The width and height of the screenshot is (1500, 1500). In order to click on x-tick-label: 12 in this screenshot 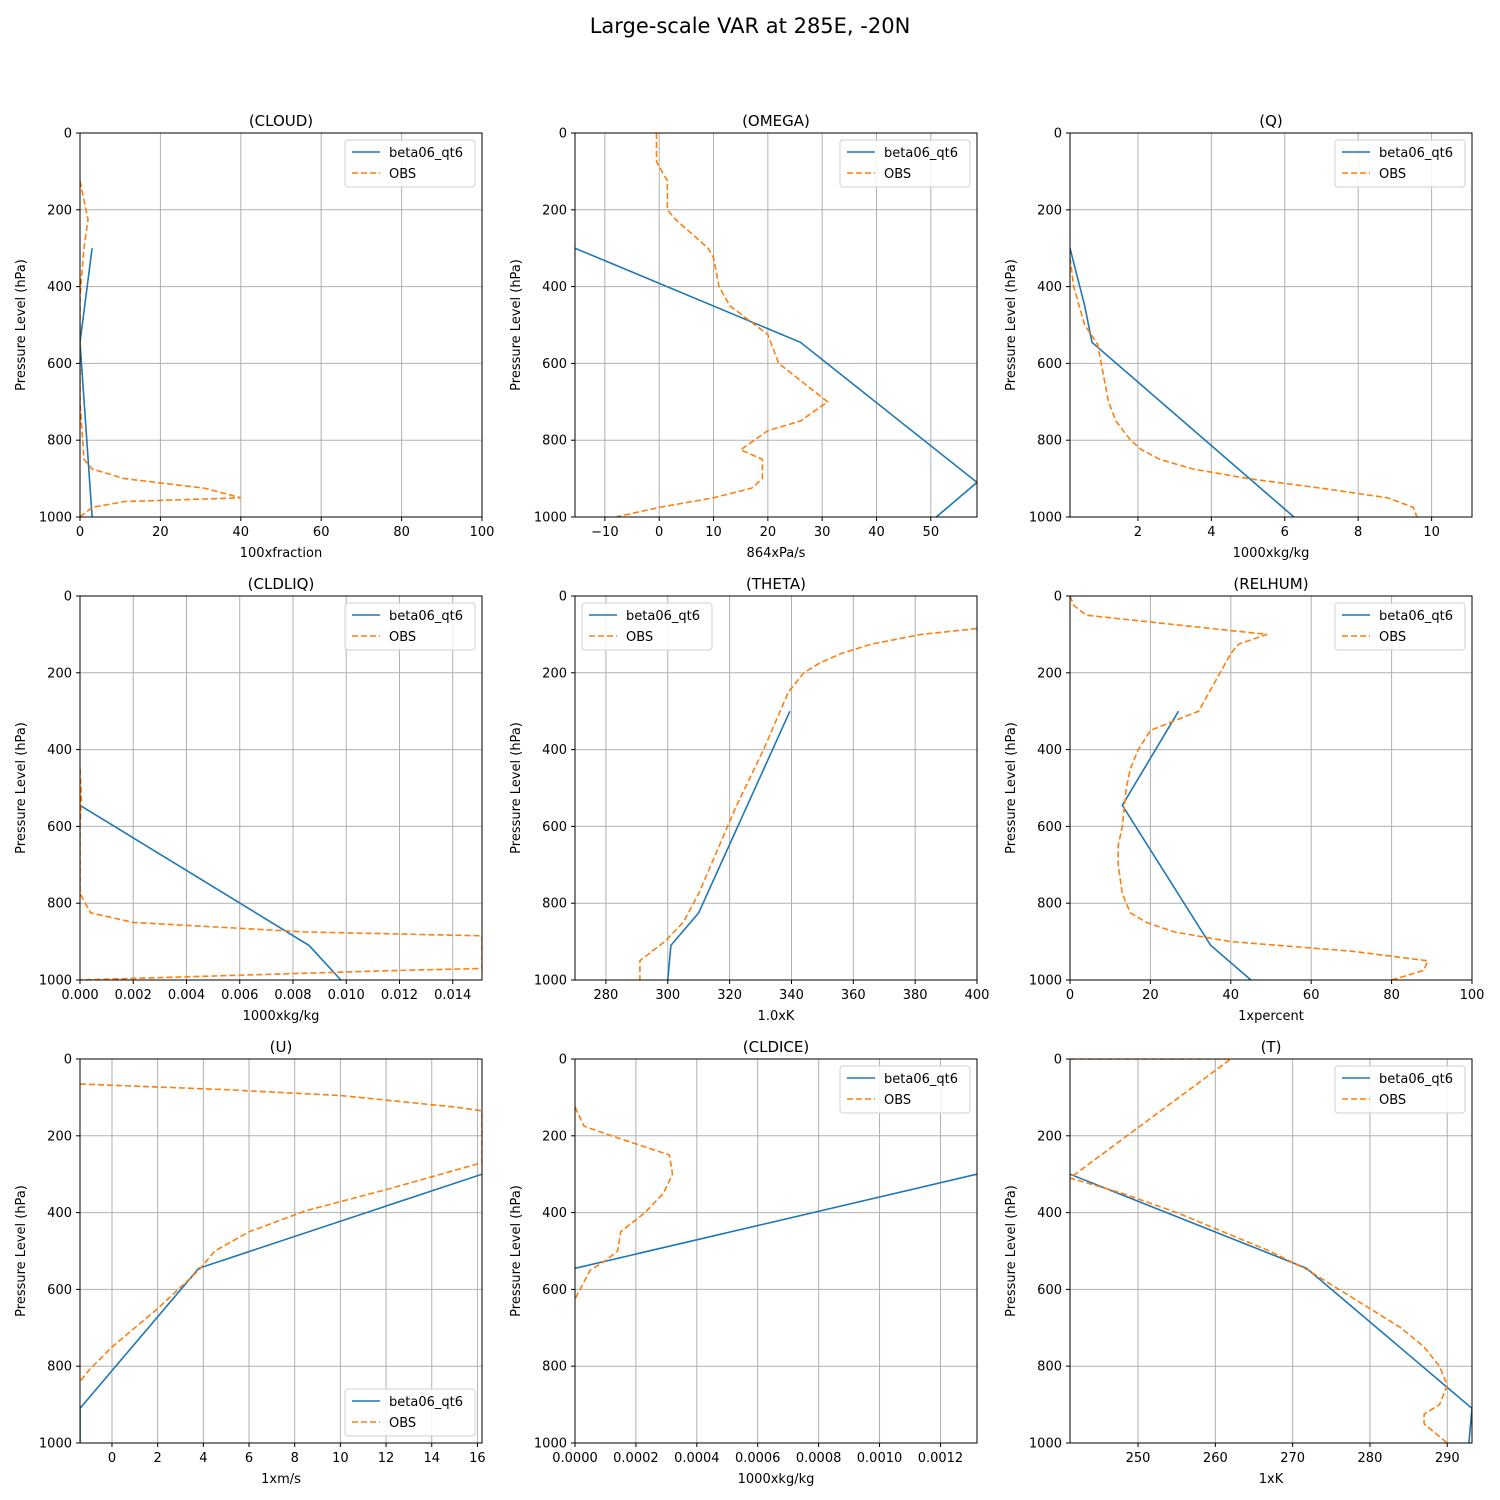, I will do `click(386, 1458)`.